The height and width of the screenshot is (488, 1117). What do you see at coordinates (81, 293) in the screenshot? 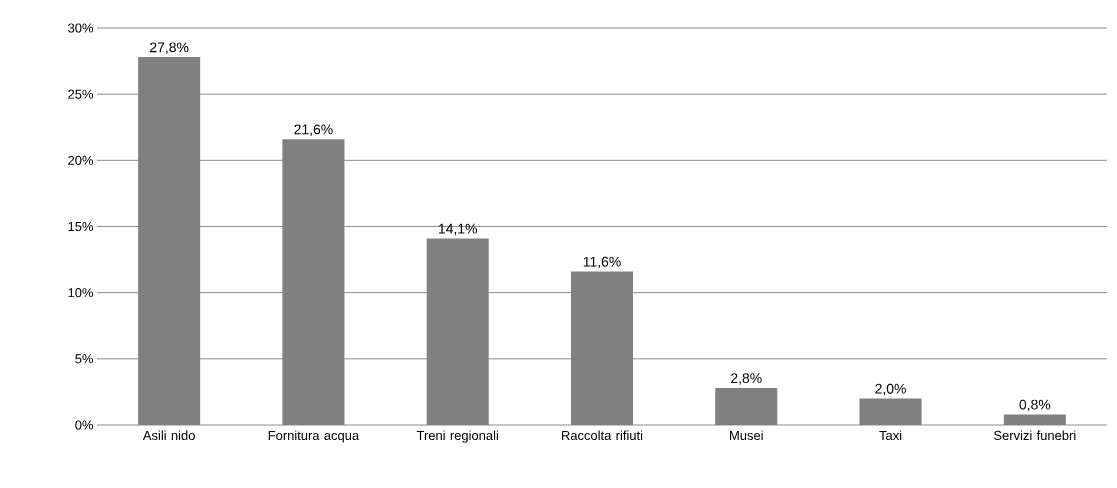
I see `y-tick-label: 10%` at bounding box center [81, 293].